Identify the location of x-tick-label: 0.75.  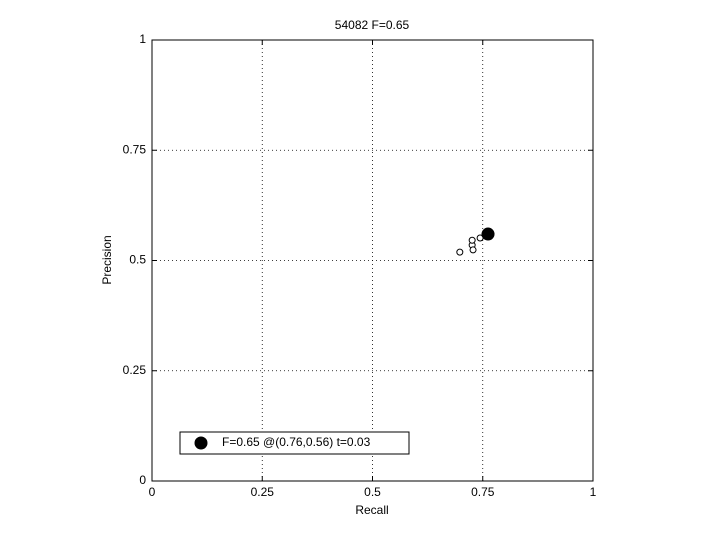
(483, 492).